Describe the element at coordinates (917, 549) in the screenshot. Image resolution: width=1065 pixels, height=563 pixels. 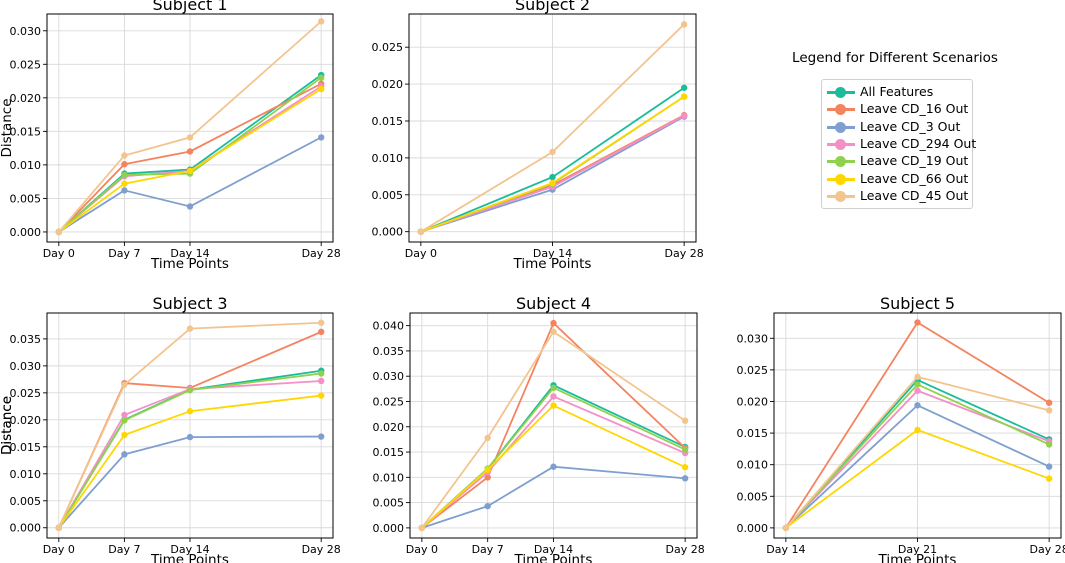
I see `x-tick-label: Day 21` at that location.